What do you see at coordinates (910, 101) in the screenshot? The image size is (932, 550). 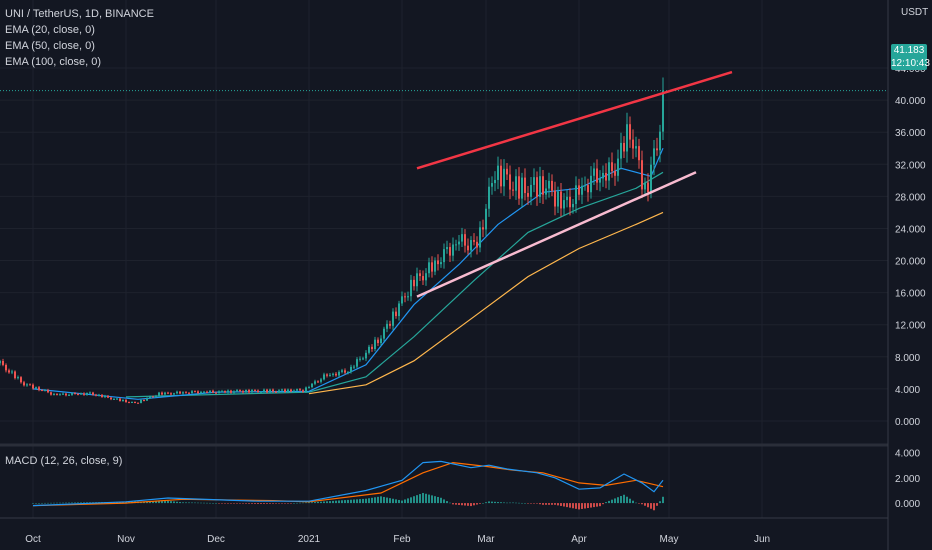 I see `price-tick-label: 40.000` at bounding box center [910, 101].